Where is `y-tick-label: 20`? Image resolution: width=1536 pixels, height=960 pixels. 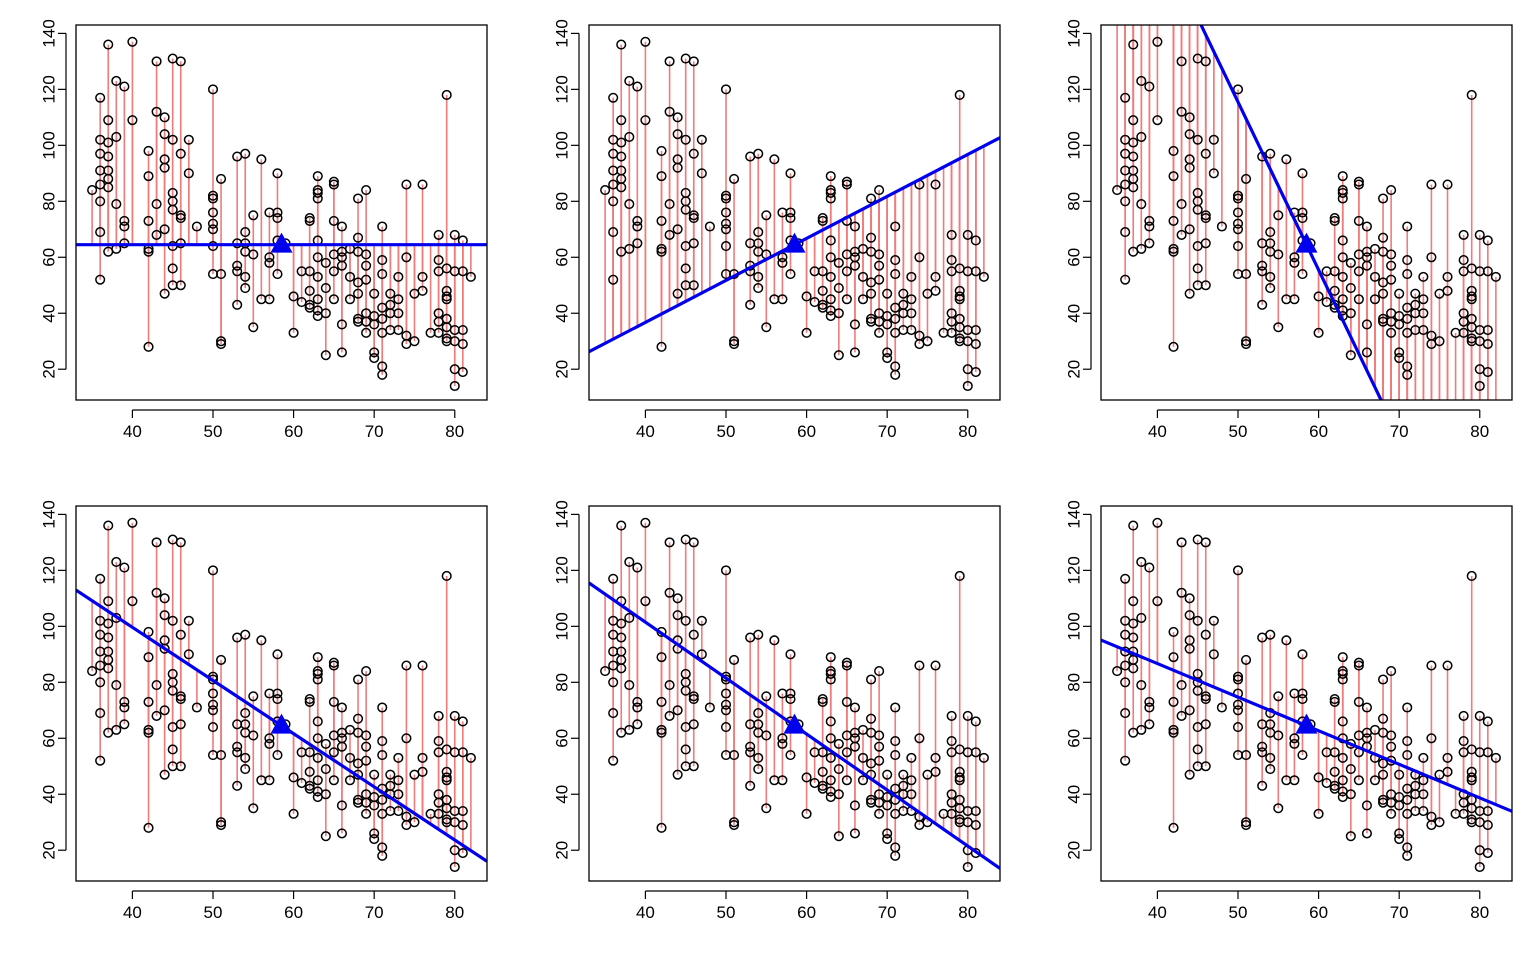
y-tick-label: 20 is located at coordinates (561, 850).